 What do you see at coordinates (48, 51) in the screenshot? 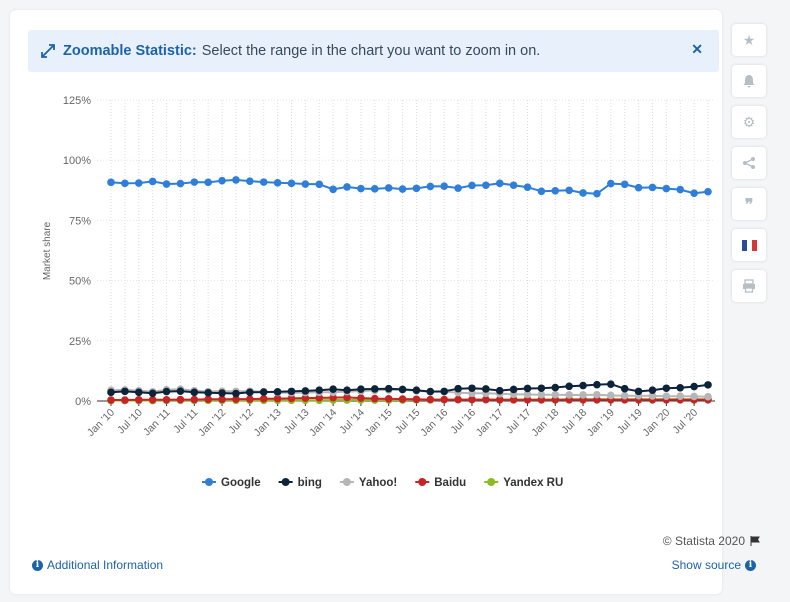
I see `expand-icon` at bounding box center [48, 51].